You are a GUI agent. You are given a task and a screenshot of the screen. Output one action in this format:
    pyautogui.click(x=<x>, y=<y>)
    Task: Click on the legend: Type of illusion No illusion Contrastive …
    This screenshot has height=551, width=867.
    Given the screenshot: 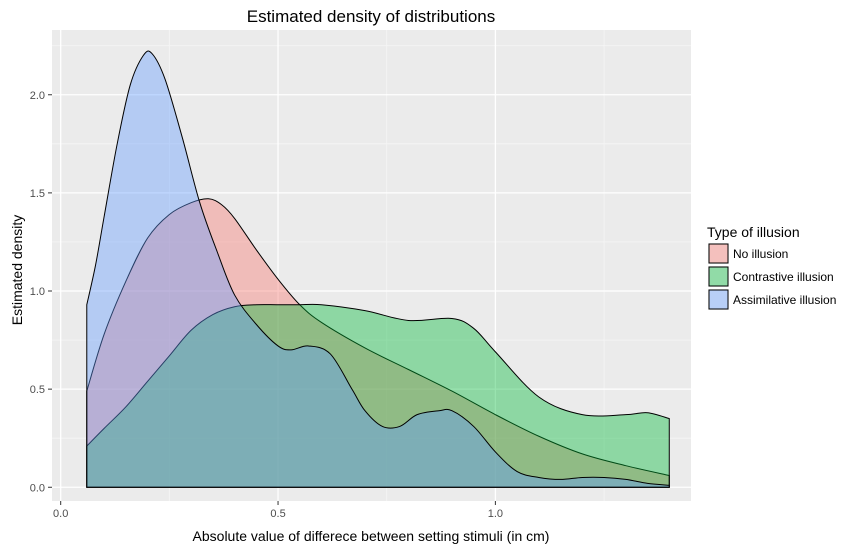 What is the action you would take?
    pyautogui.click(x=771, y=267)
    